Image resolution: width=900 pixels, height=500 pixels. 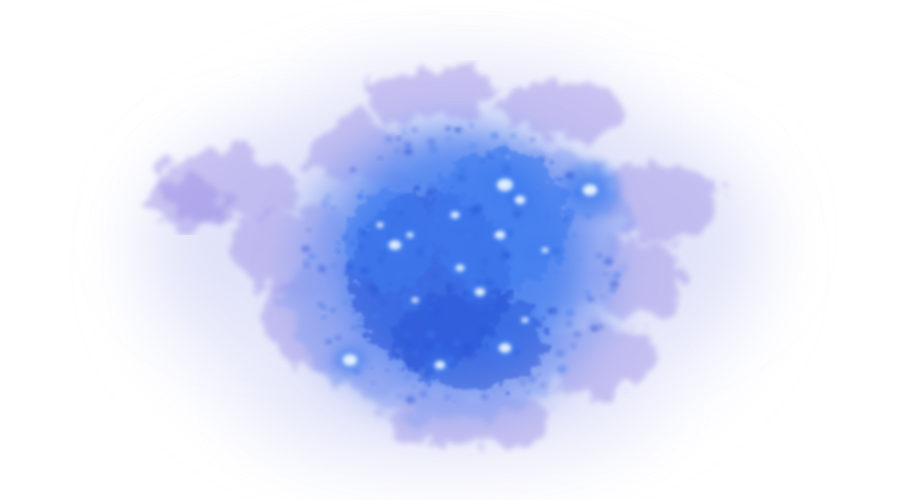 I want to click on core-cloud, so click(x=500, y=220).